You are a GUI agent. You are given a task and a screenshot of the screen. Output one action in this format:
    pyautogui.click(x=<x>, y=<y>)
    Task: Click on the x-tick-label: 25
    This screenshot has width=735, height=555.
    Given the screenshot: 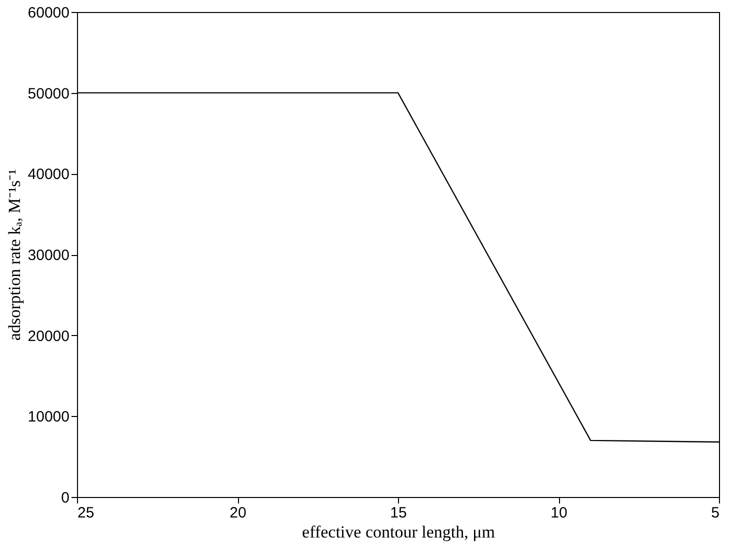 What is the action you would take?
    pyautogui.click(x=86, y=513)
    